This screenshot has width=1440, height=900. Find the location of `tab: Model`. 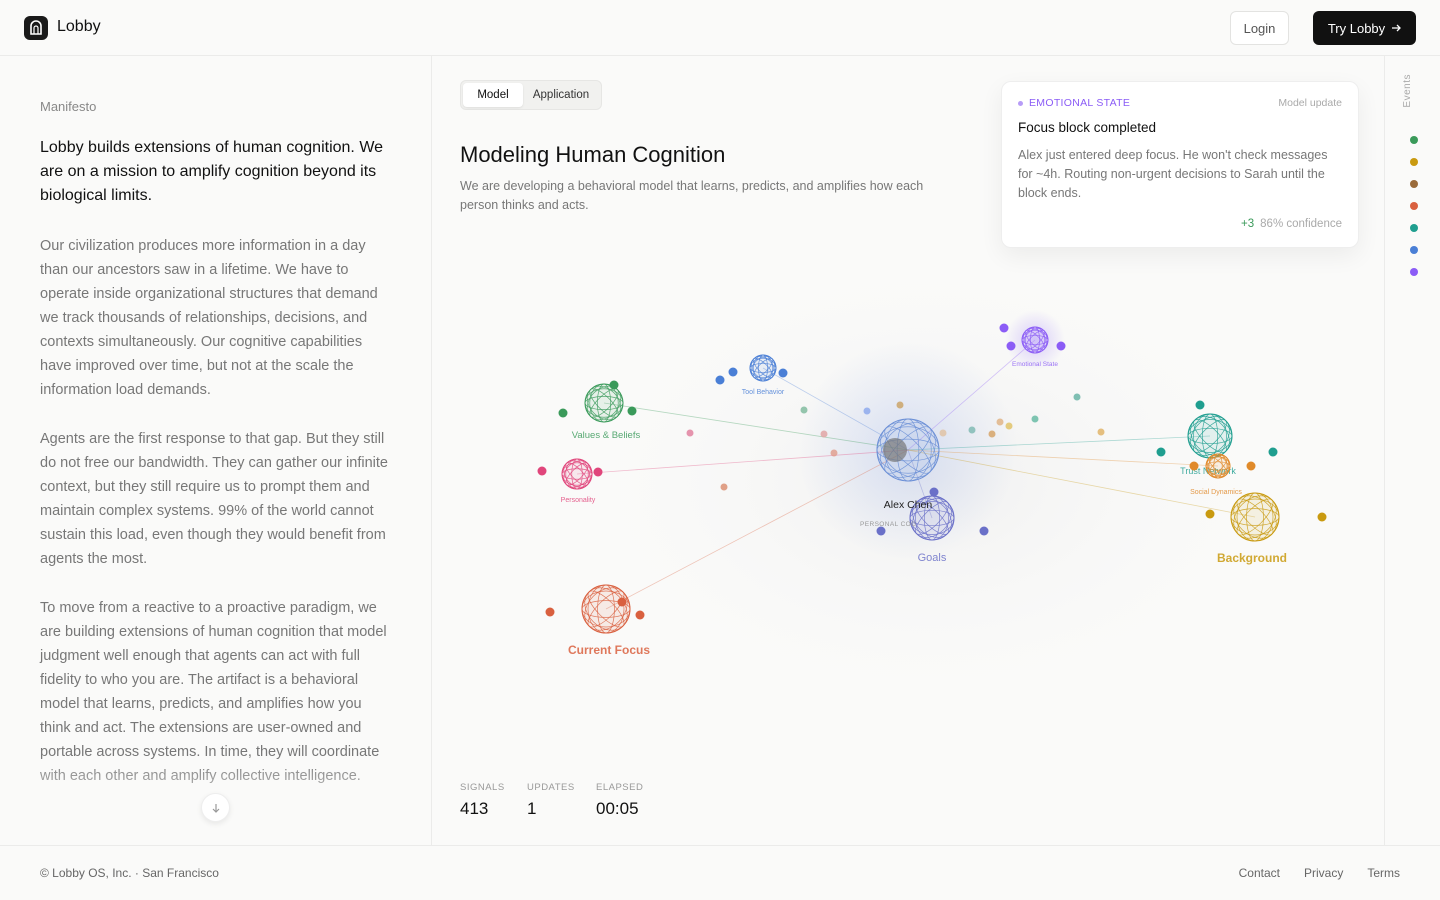

tab: Model is located at coordinates (493, 95).